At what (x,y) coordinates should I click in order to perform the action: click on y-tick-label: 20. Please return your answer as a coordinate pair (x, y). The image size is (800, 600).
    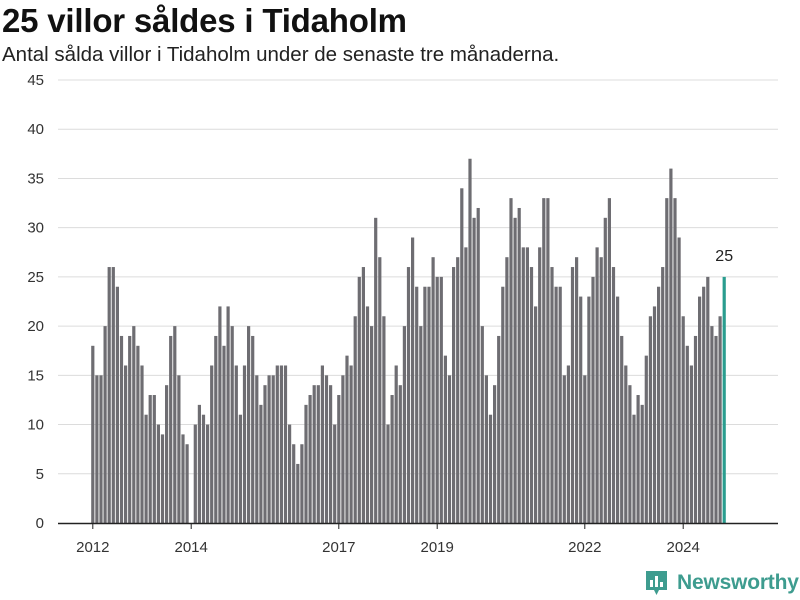
    Looking at the image, I should click on (35, 326).